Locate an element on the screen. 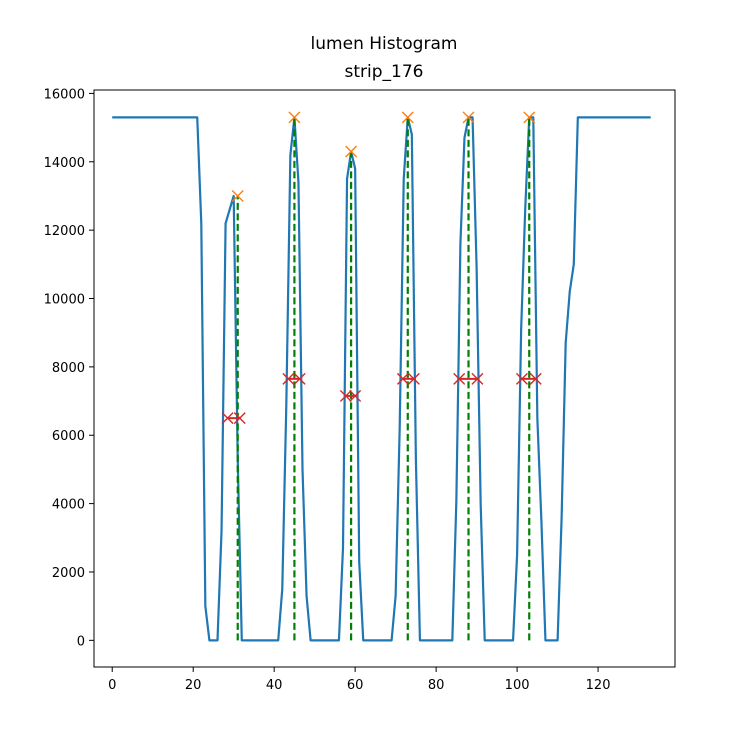 Image resolution: width=750 pixels, height=750 pixels. width-marker-right-5-stroke-b is located at coordinates (535, 378).